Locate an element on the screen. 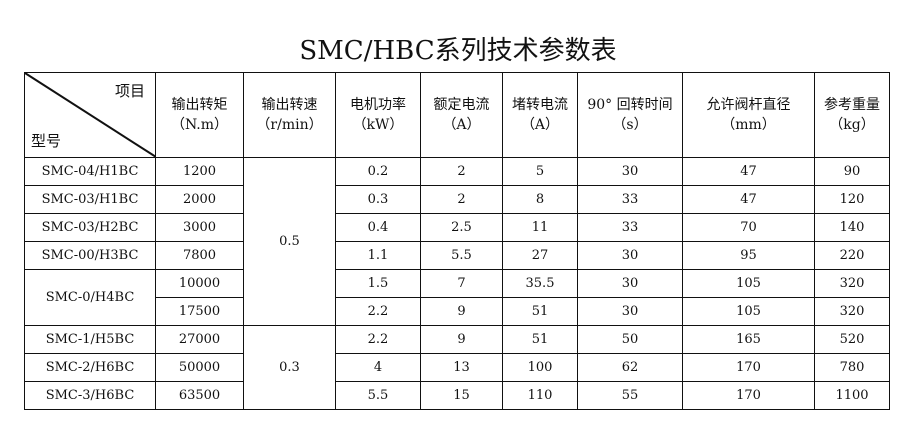  column-unit: （r/min） is located at coordinates (289, 125).